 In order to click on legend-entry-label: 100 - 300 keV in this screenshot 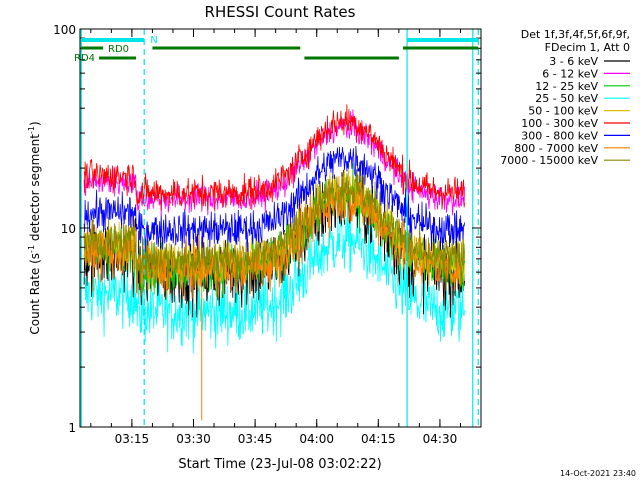, I will do `click(559, 123)`.